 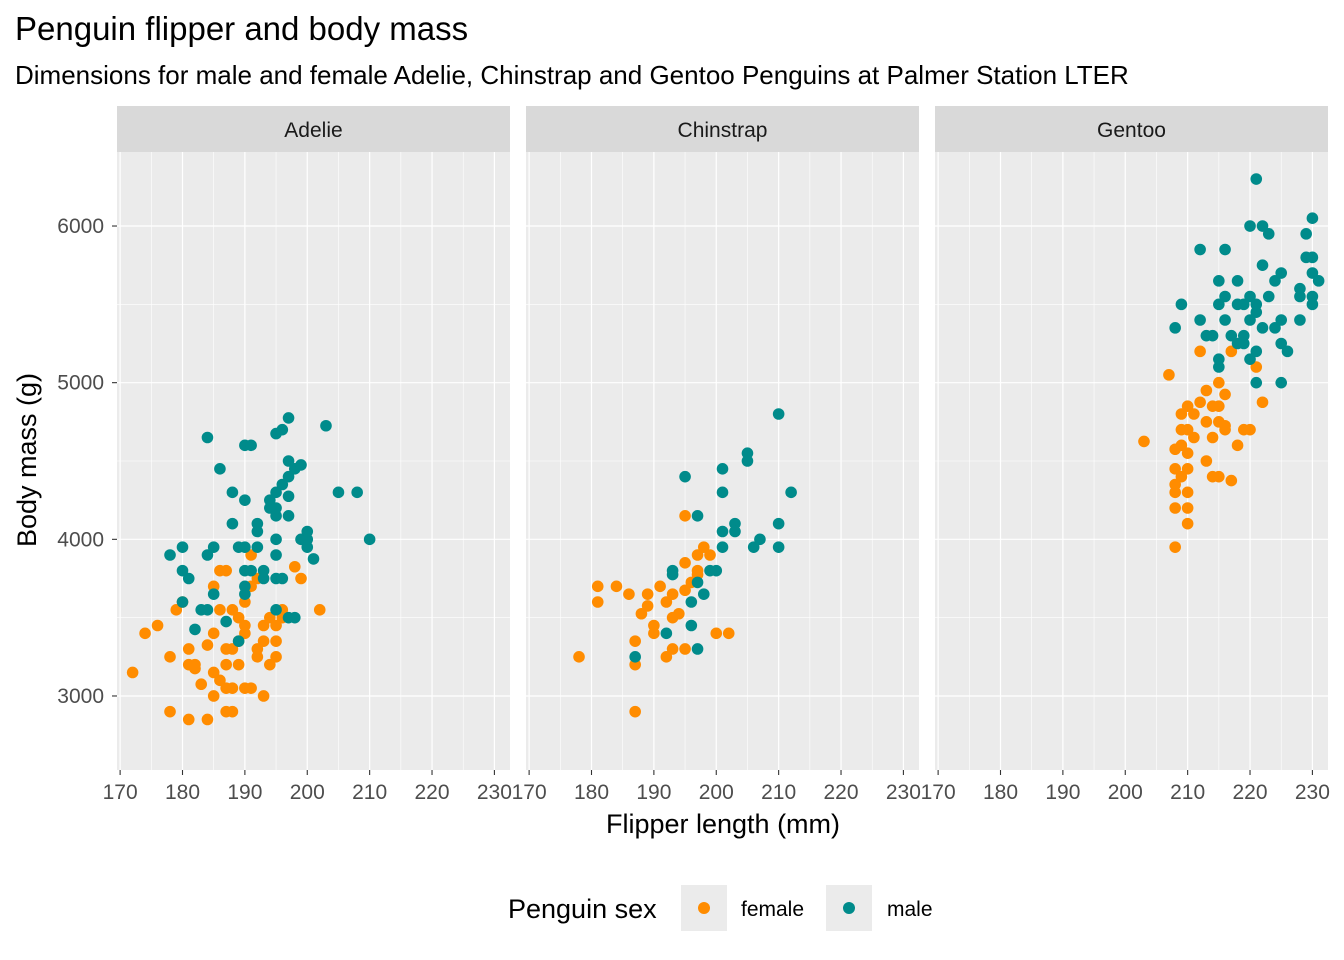 I want to click on facet-strip-label: Chinstrap, so click(x=723, y=130).